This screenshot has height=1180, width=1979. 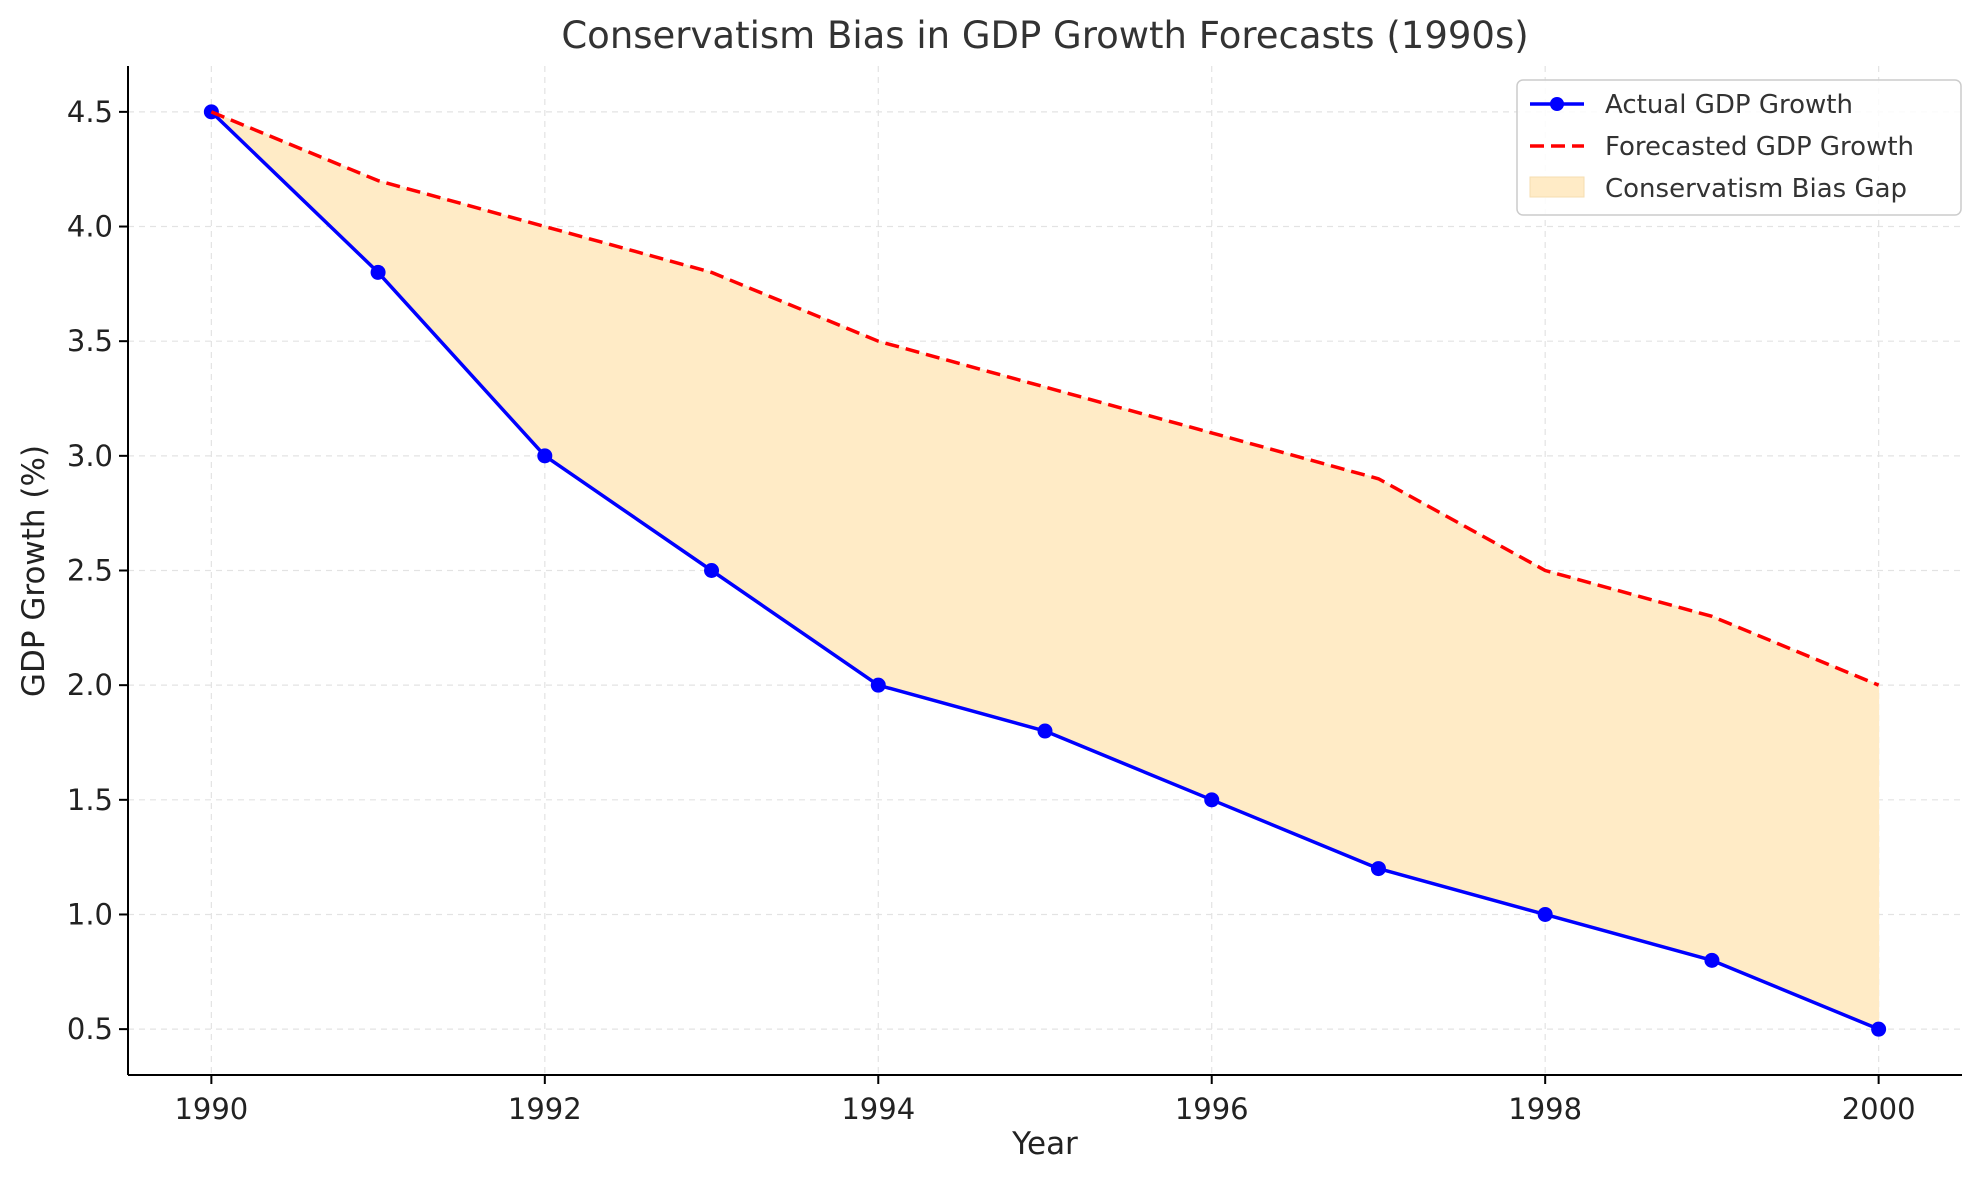 I want to click on legend-box, so click(x=1739, y=147).